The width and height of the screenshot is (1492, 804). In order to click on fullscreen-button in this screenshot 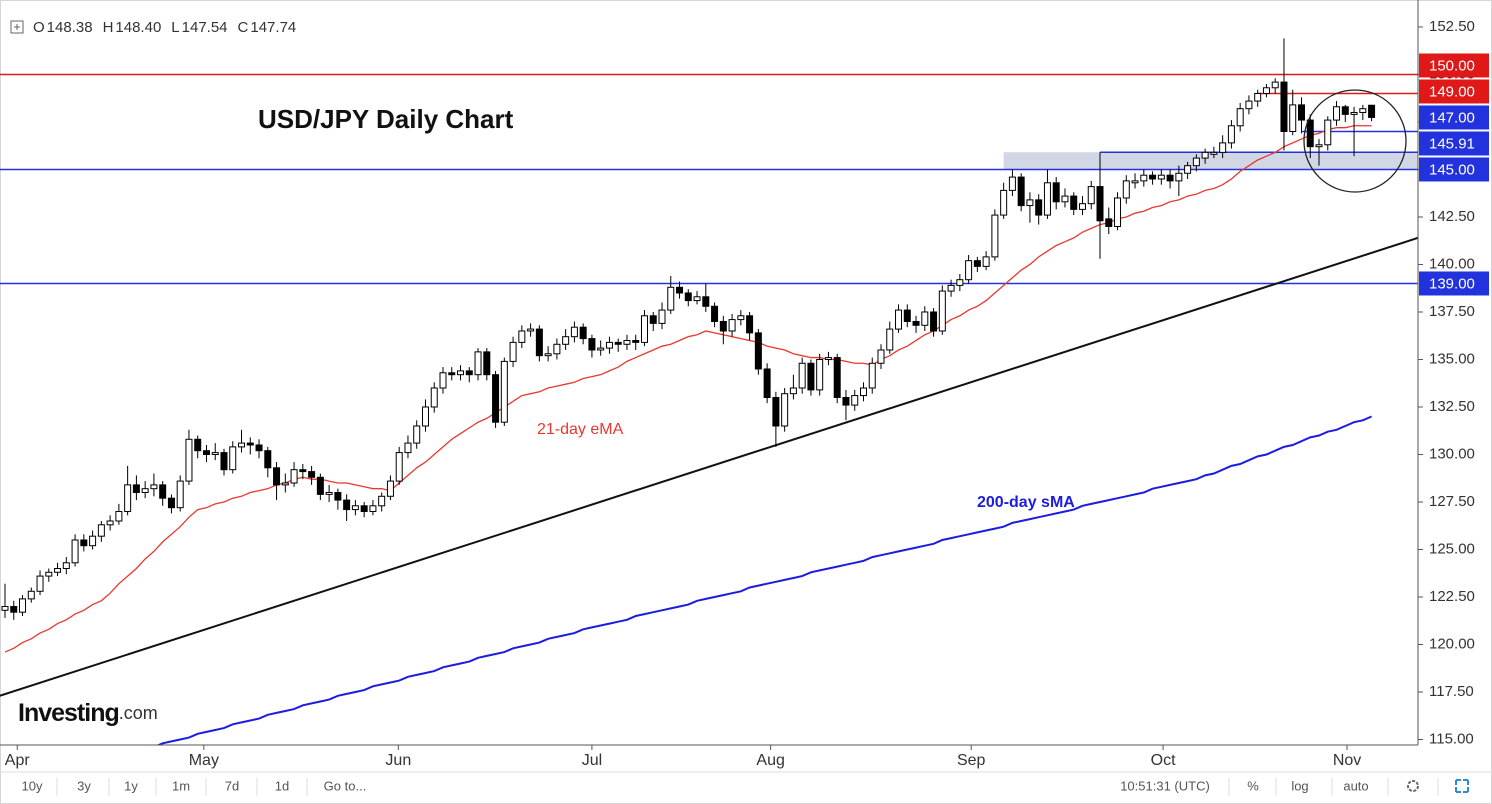, I will do `click(1462, 786)`.